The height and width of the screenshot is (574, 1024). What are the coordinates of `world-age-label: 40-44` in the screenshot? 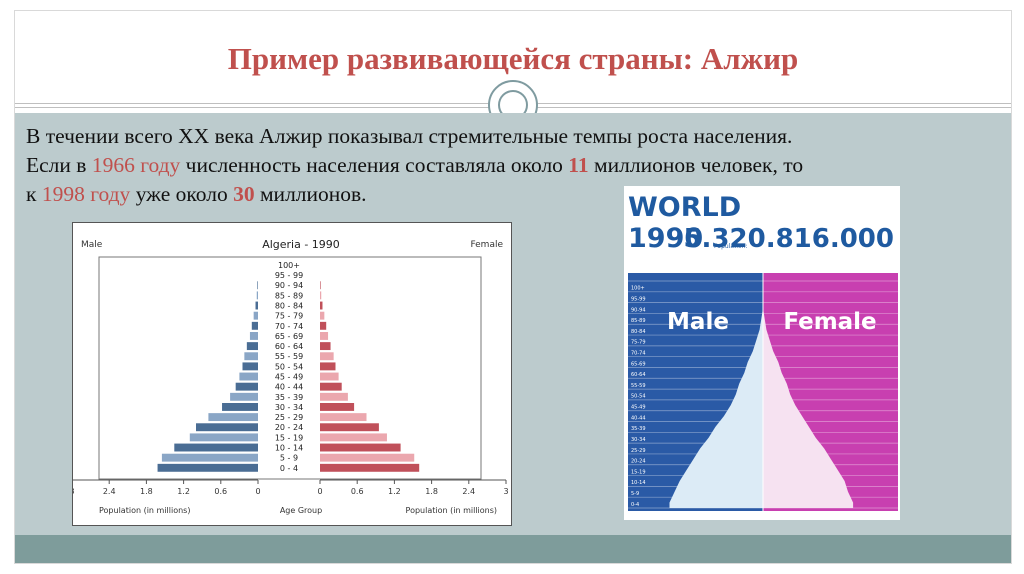 It's located at (638, 418).